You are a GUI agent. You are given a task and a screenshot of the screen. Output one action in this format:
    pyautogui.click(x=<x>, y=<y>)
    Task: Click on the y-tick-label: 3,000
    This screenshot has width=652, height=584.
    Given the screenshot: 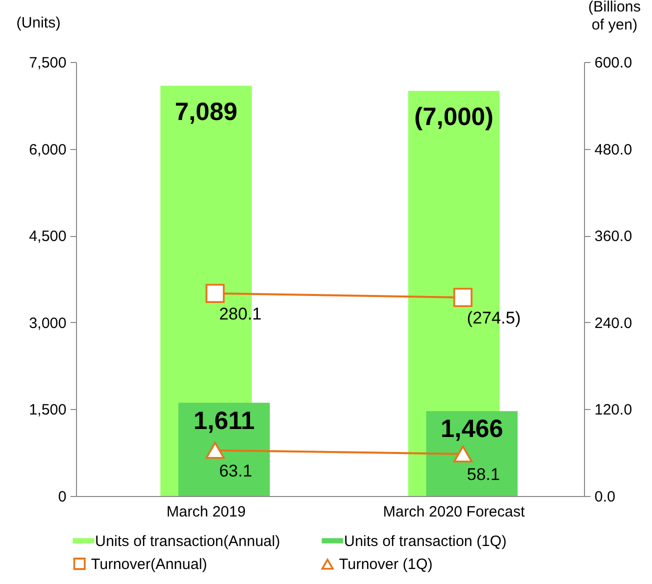 What is the action you would take?
    pyautogui.click(x=47, y=323)
    